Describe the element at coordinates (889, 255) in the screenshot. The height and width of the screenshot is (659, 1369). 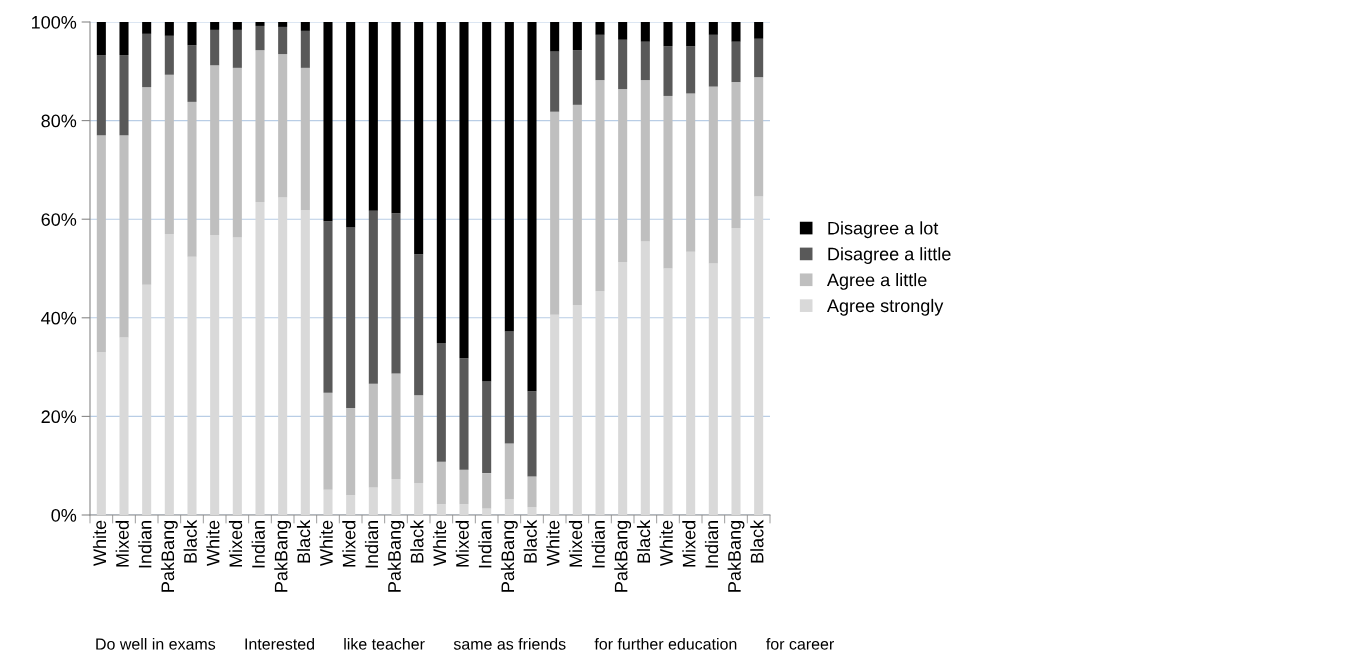
I see `legend-label: Disagree a little` at that location.